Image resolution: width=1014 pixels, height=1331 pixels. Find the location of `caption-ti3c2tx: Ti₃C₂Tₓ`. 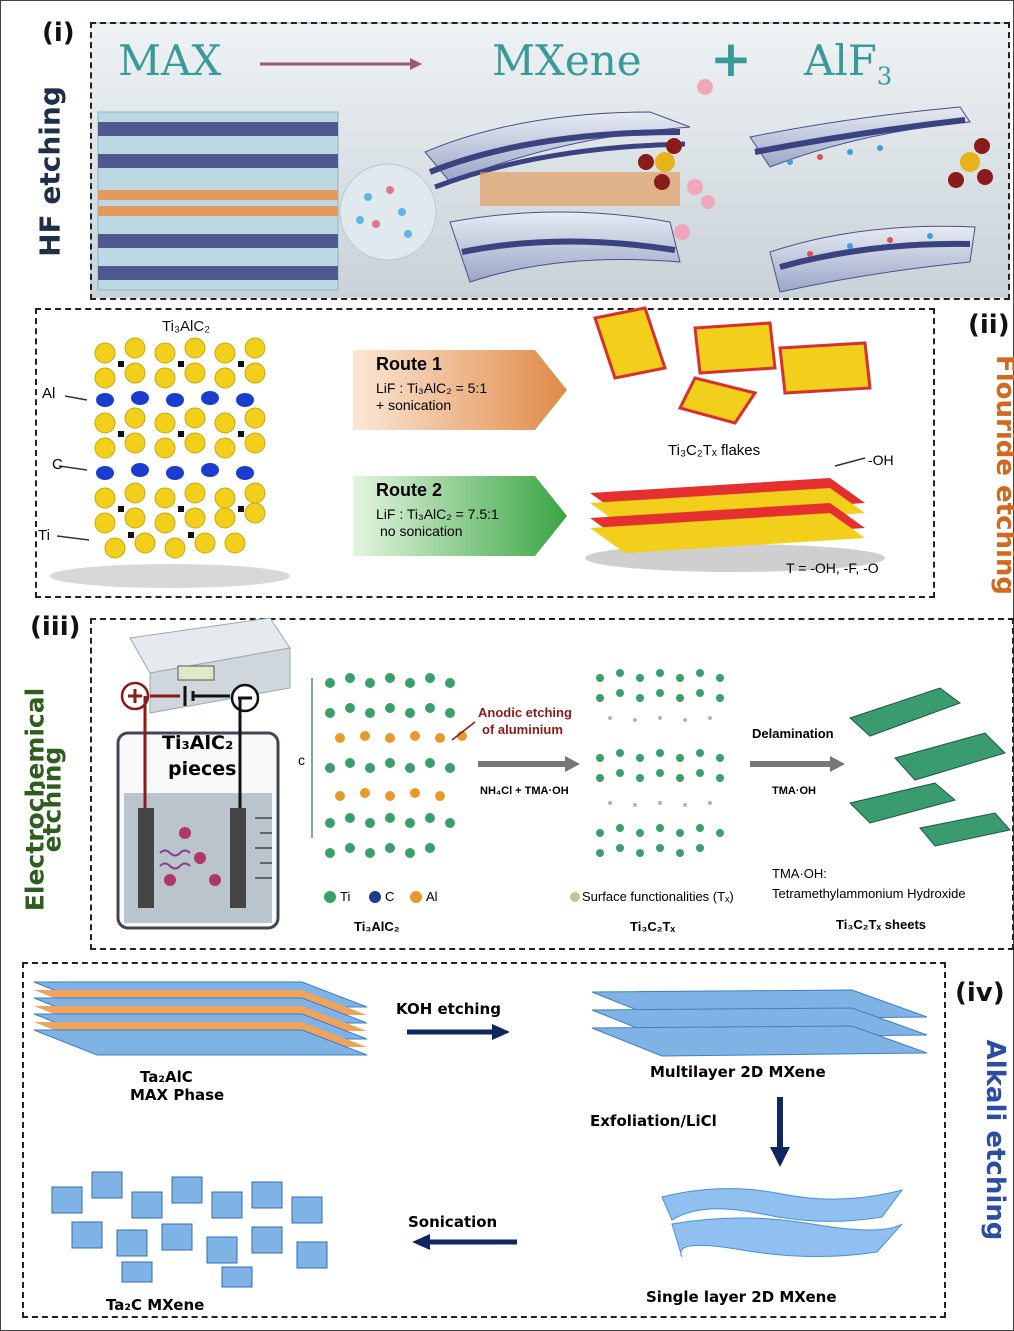

caption-ti3c2tx: Ti₃C₂Tₓ is located at coordinates (653, 926).